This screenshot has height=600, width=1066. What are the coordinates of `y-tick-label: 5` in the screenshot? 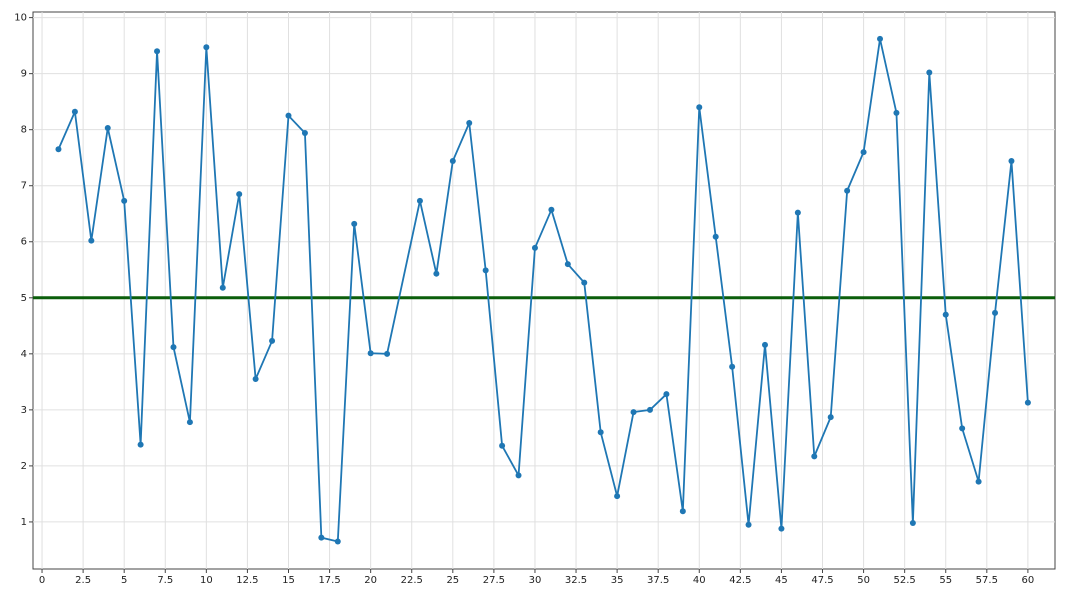 It's located at (24, 298).